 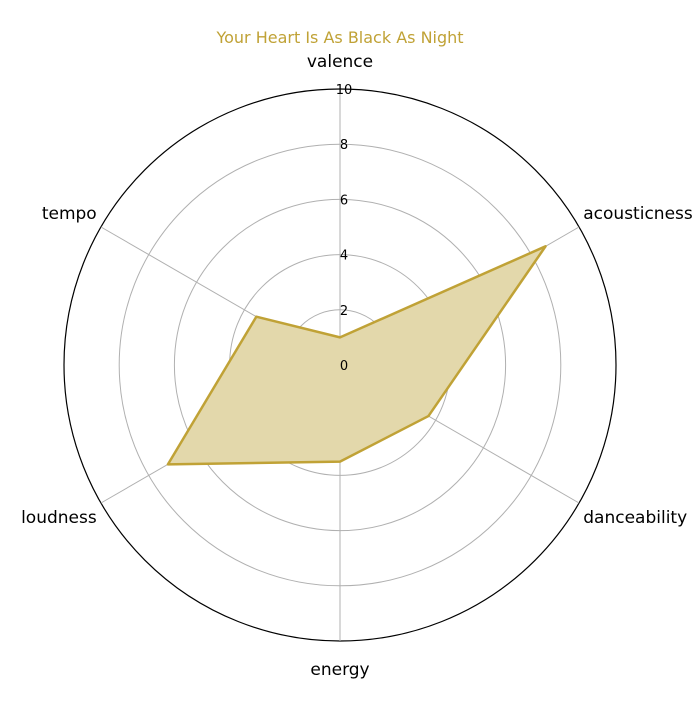 I want to click on radial-tick-label: 6, so click(x=344, y=200).